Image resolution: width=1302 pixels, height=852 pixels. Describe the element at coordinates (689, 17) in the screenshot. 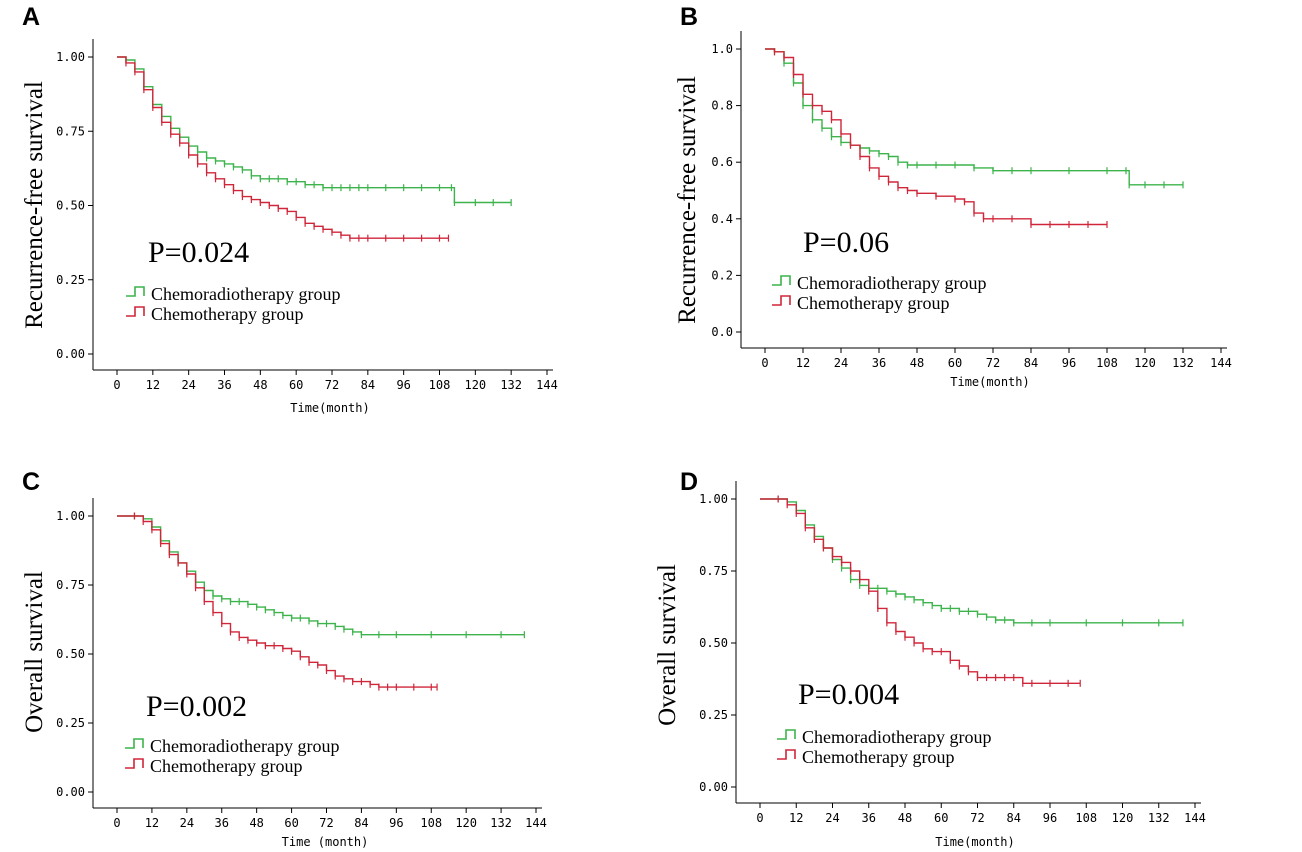

I see `panel-label: B` at that location.